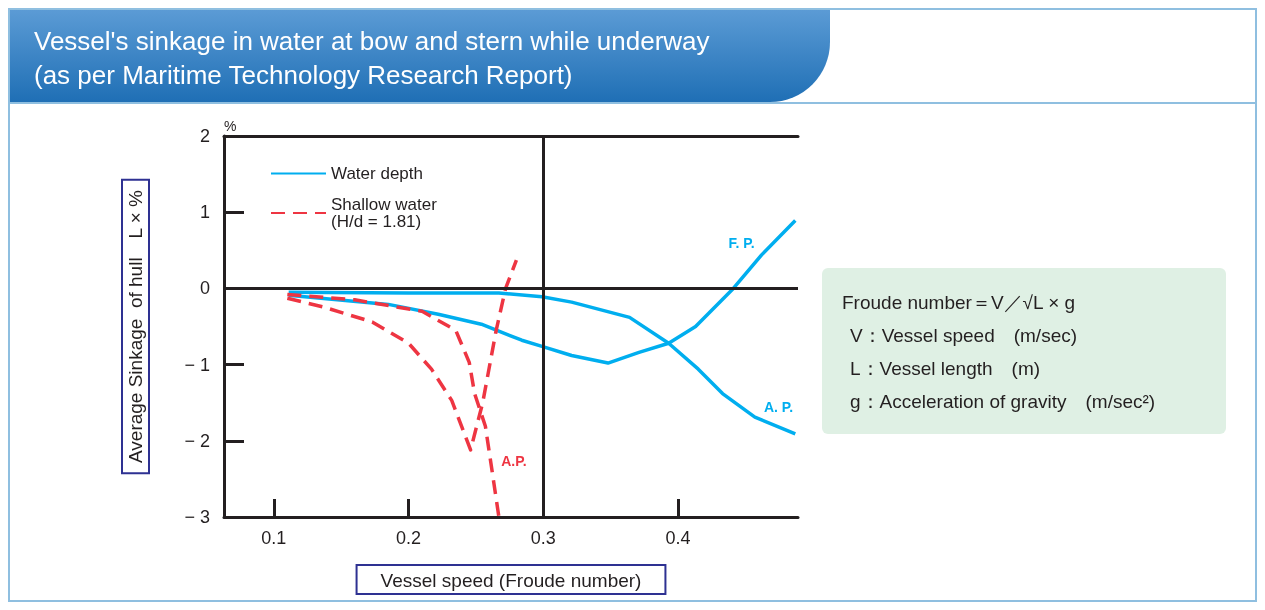  What do you see at coordinates (543, 538) in the screenshot?
I see `x-tick-label: 0.3` at bounding box center [543, 538].